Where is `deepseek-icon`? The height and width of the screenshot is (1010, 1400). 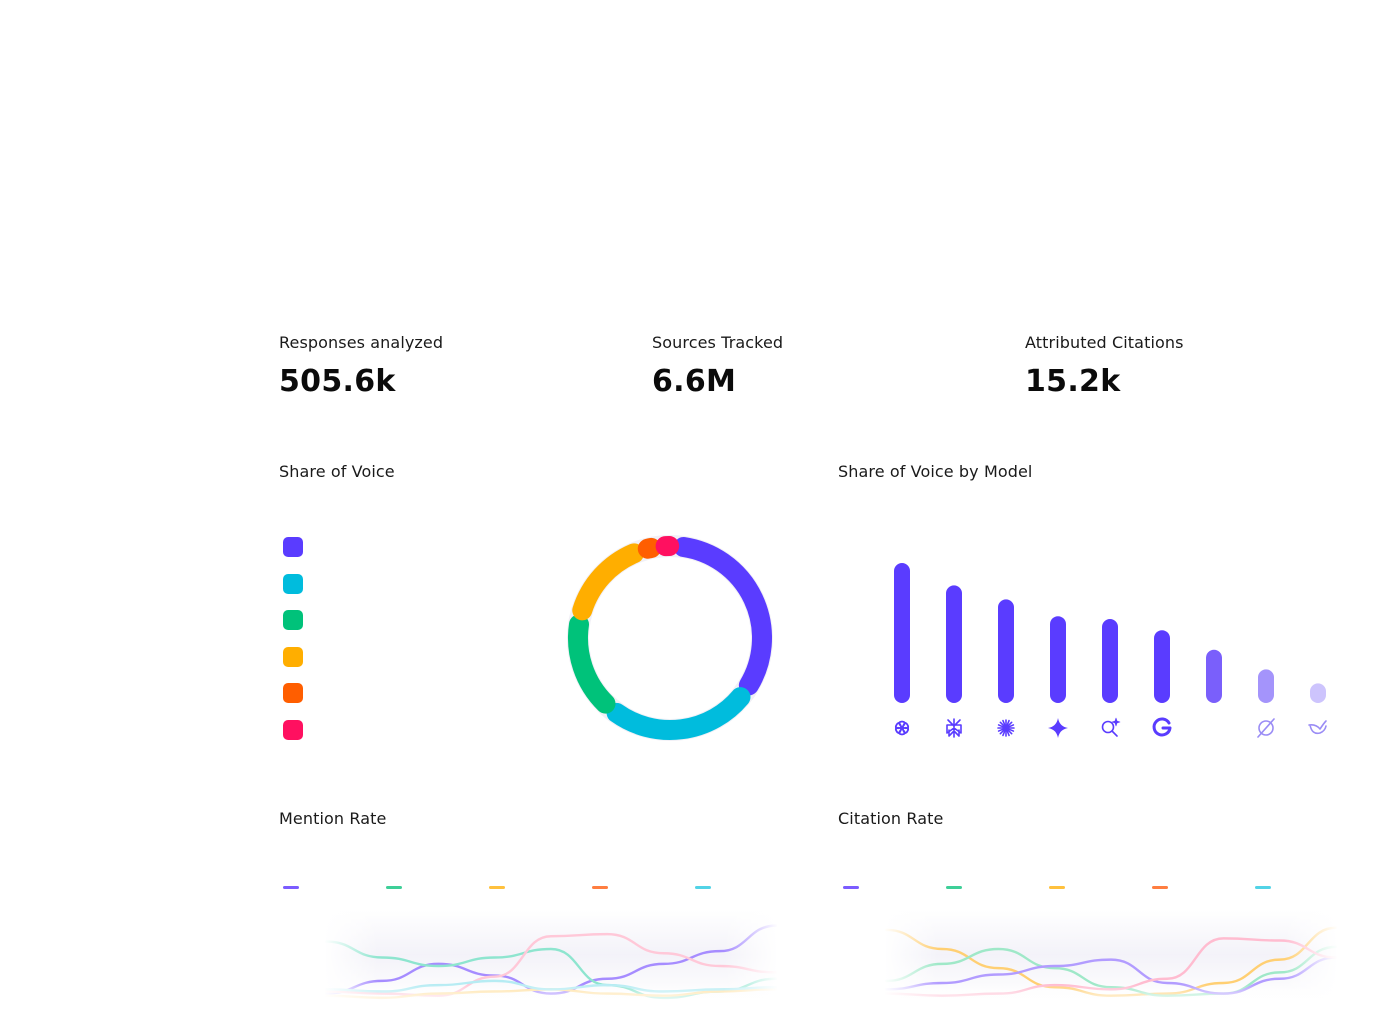
deepseek-icon is located at coordinates (1317, 727).